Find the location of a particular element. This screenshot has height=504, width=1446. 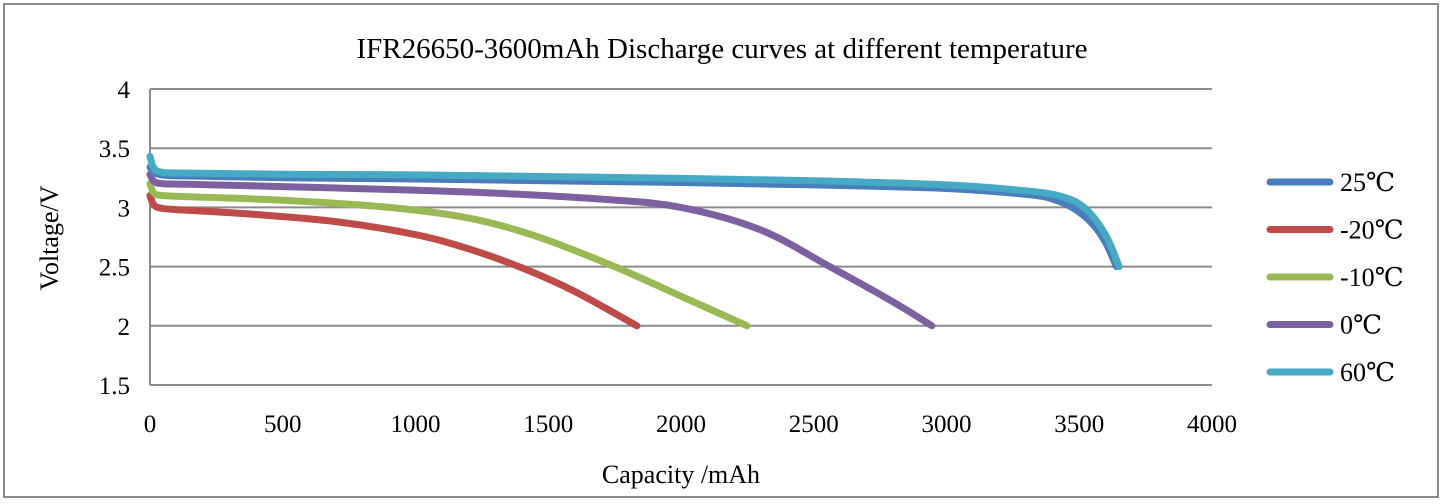

legend: 25℃ -20℃ -10℃ 0℃ 60℃ is located at coordinates (1335, 277).